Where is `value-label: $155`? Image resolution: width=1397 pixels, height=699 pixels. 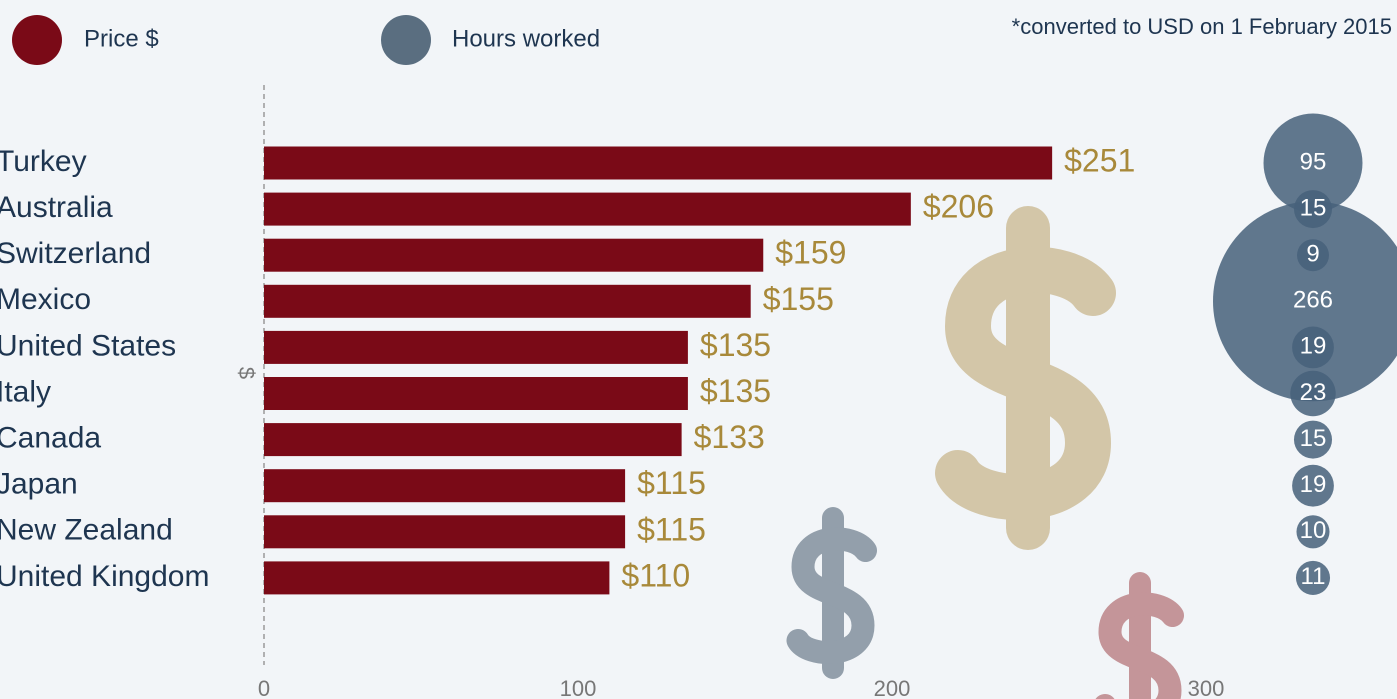
value-label: $155 is located at coordinates (798, 299).